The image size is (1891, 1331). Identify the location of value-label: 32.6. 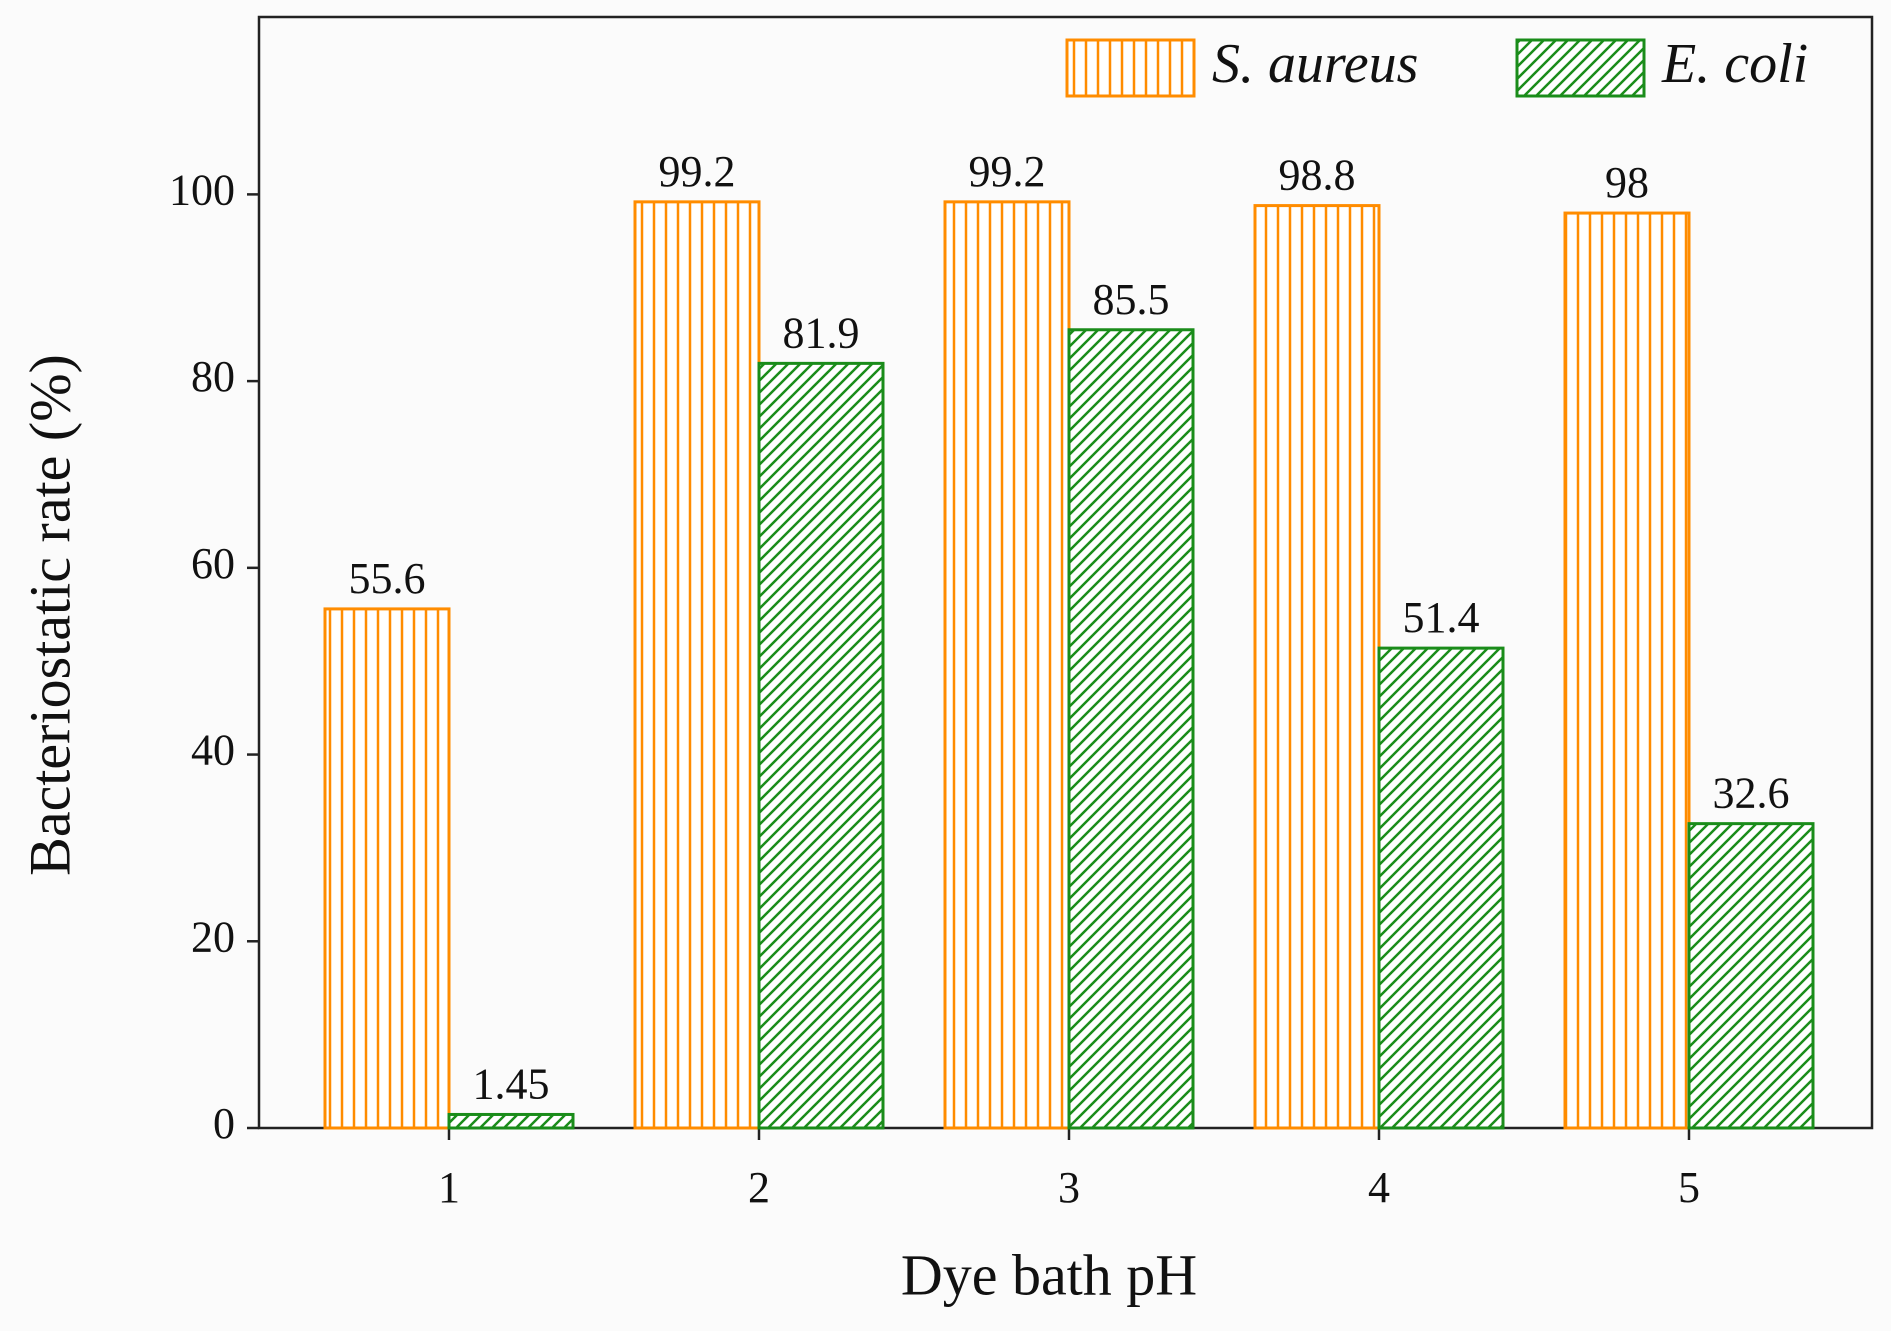
(1751, 793).